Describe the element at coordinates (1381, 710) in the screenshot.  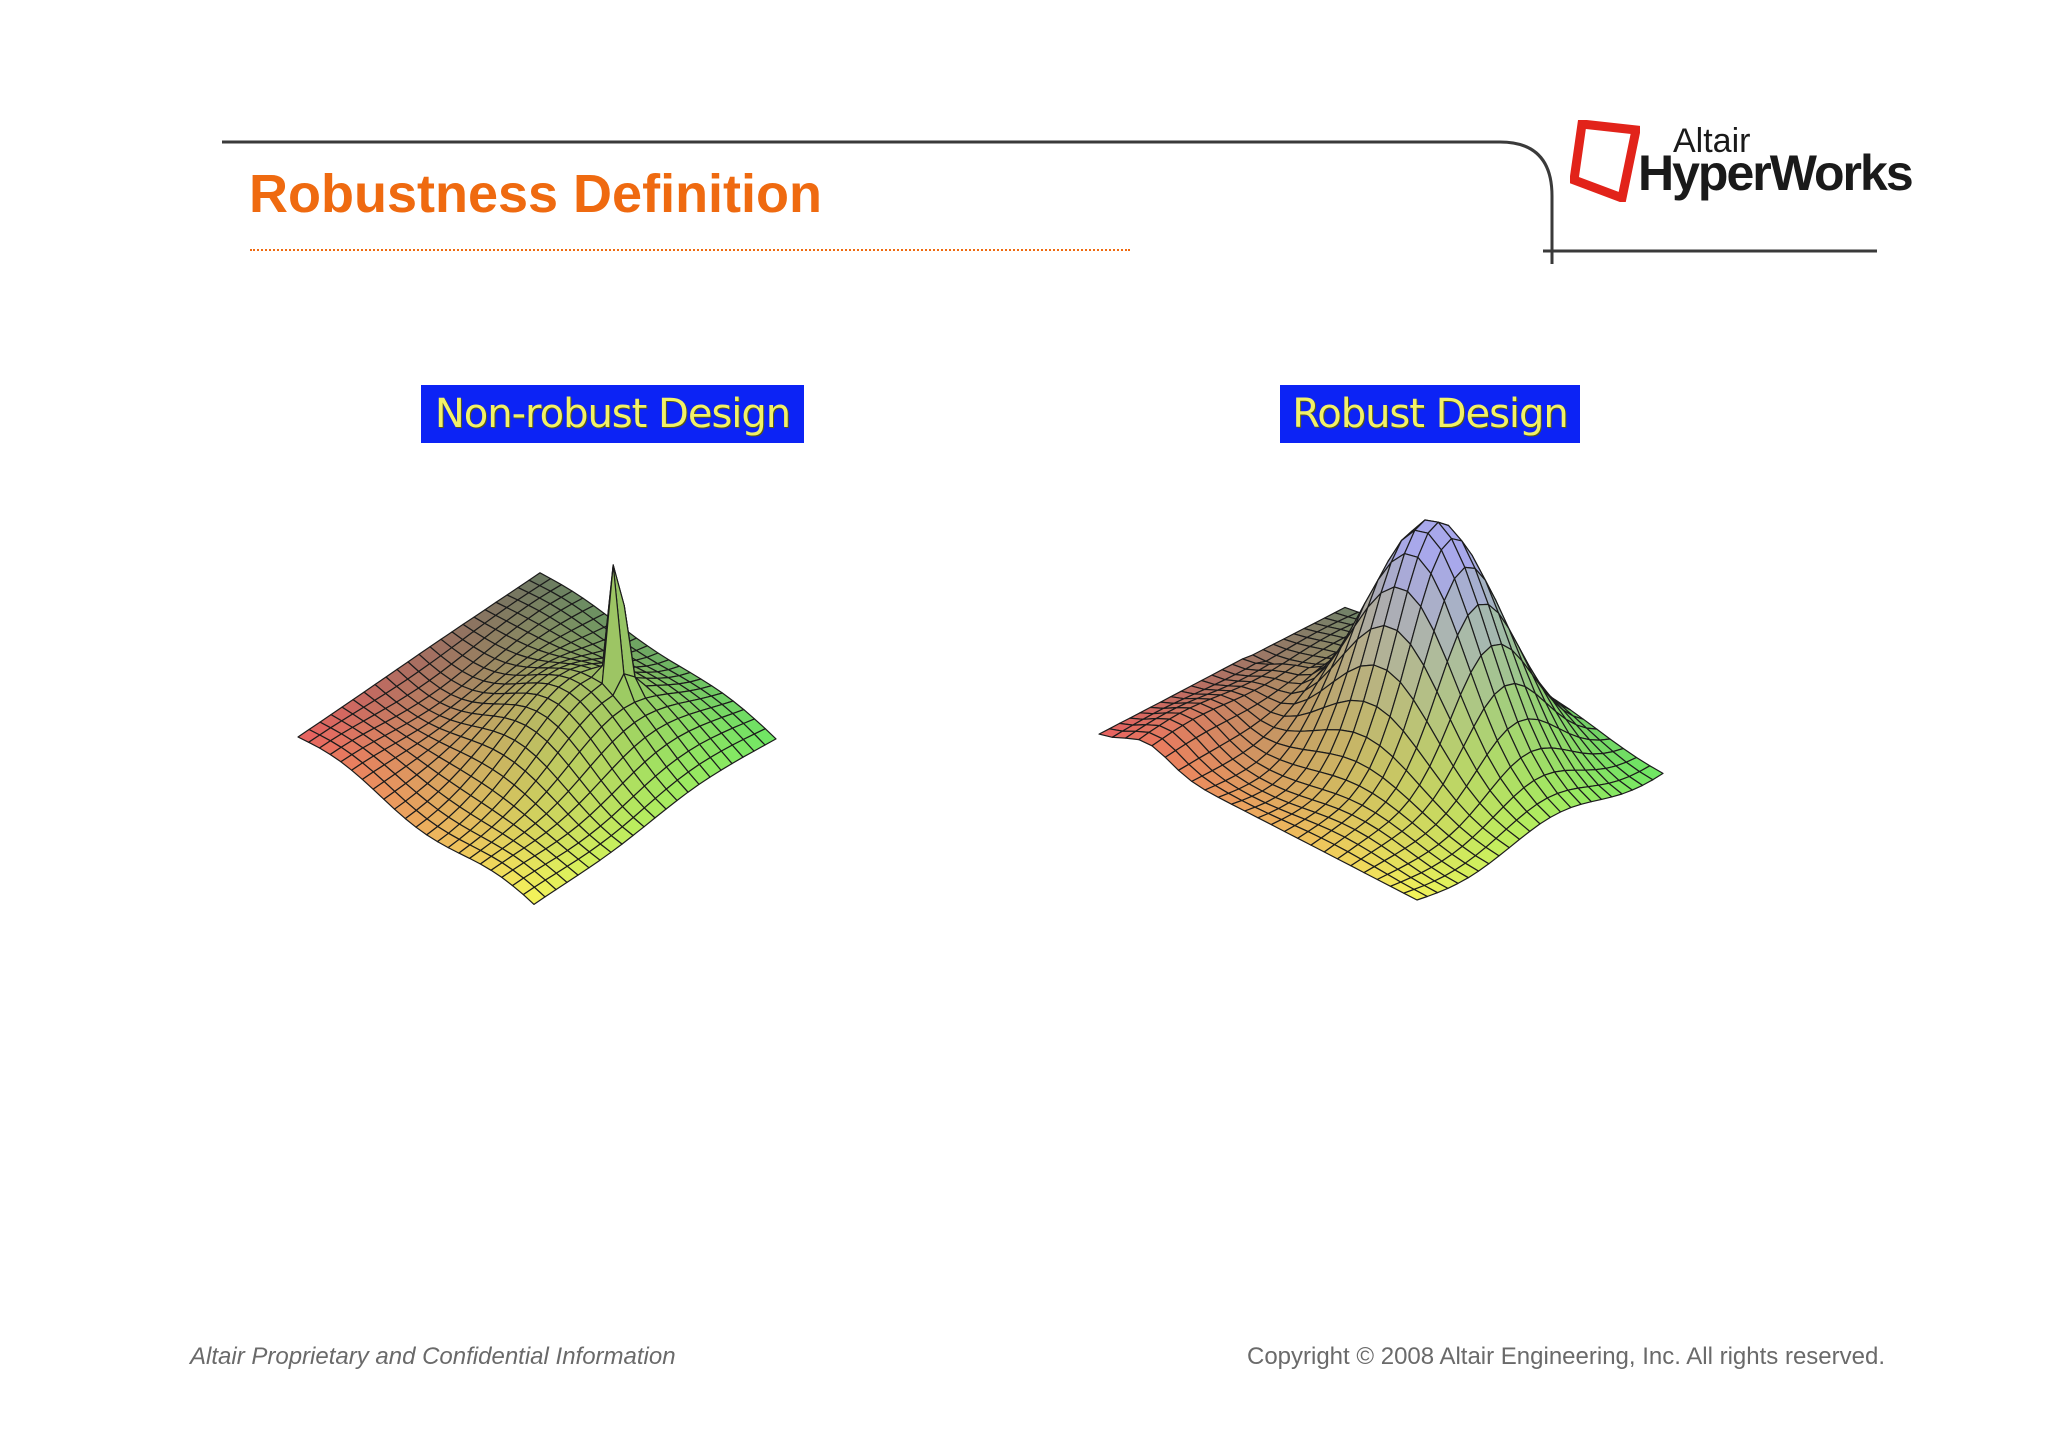
I see `robust-surface-plot` at that location.